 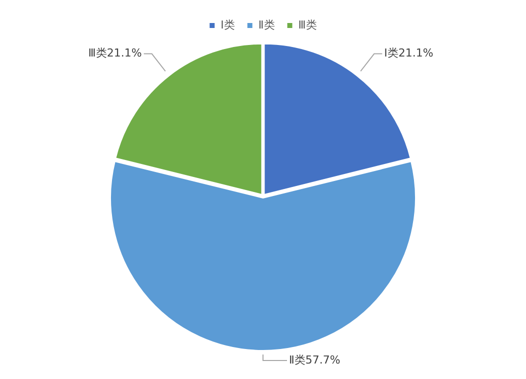 What do you see at coordinates (307, 25) in the screenshot?
I see `legend-label: Ⅲ类` at bounding box center [307, 25].